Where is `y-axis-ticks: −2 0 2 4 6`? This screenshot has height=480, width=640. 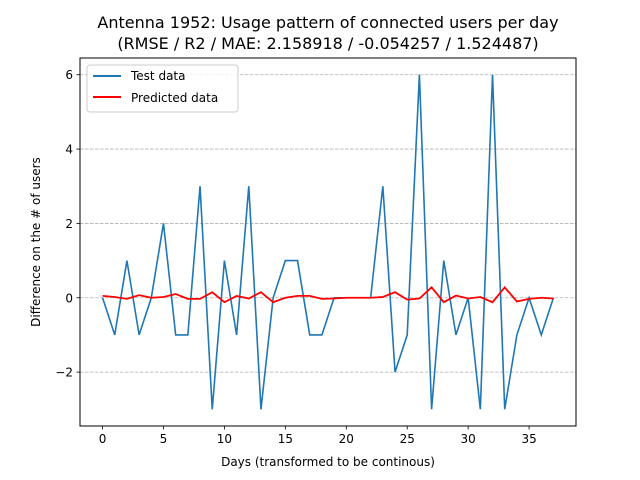 y-axis-ticks: −2 0 2 4 6 is located at coordinates (67, 224).